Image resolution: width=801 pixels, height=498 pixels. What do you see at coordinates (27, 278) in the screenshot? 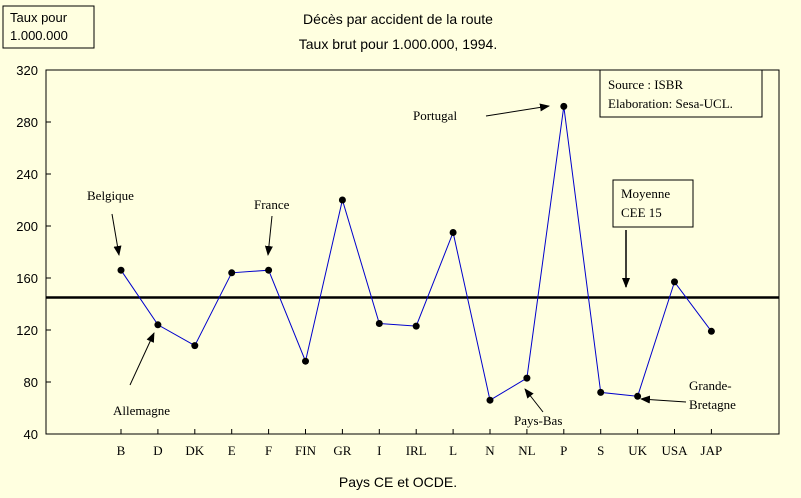
I see `y-tick-label: 160` at bounding box center [27, 278].